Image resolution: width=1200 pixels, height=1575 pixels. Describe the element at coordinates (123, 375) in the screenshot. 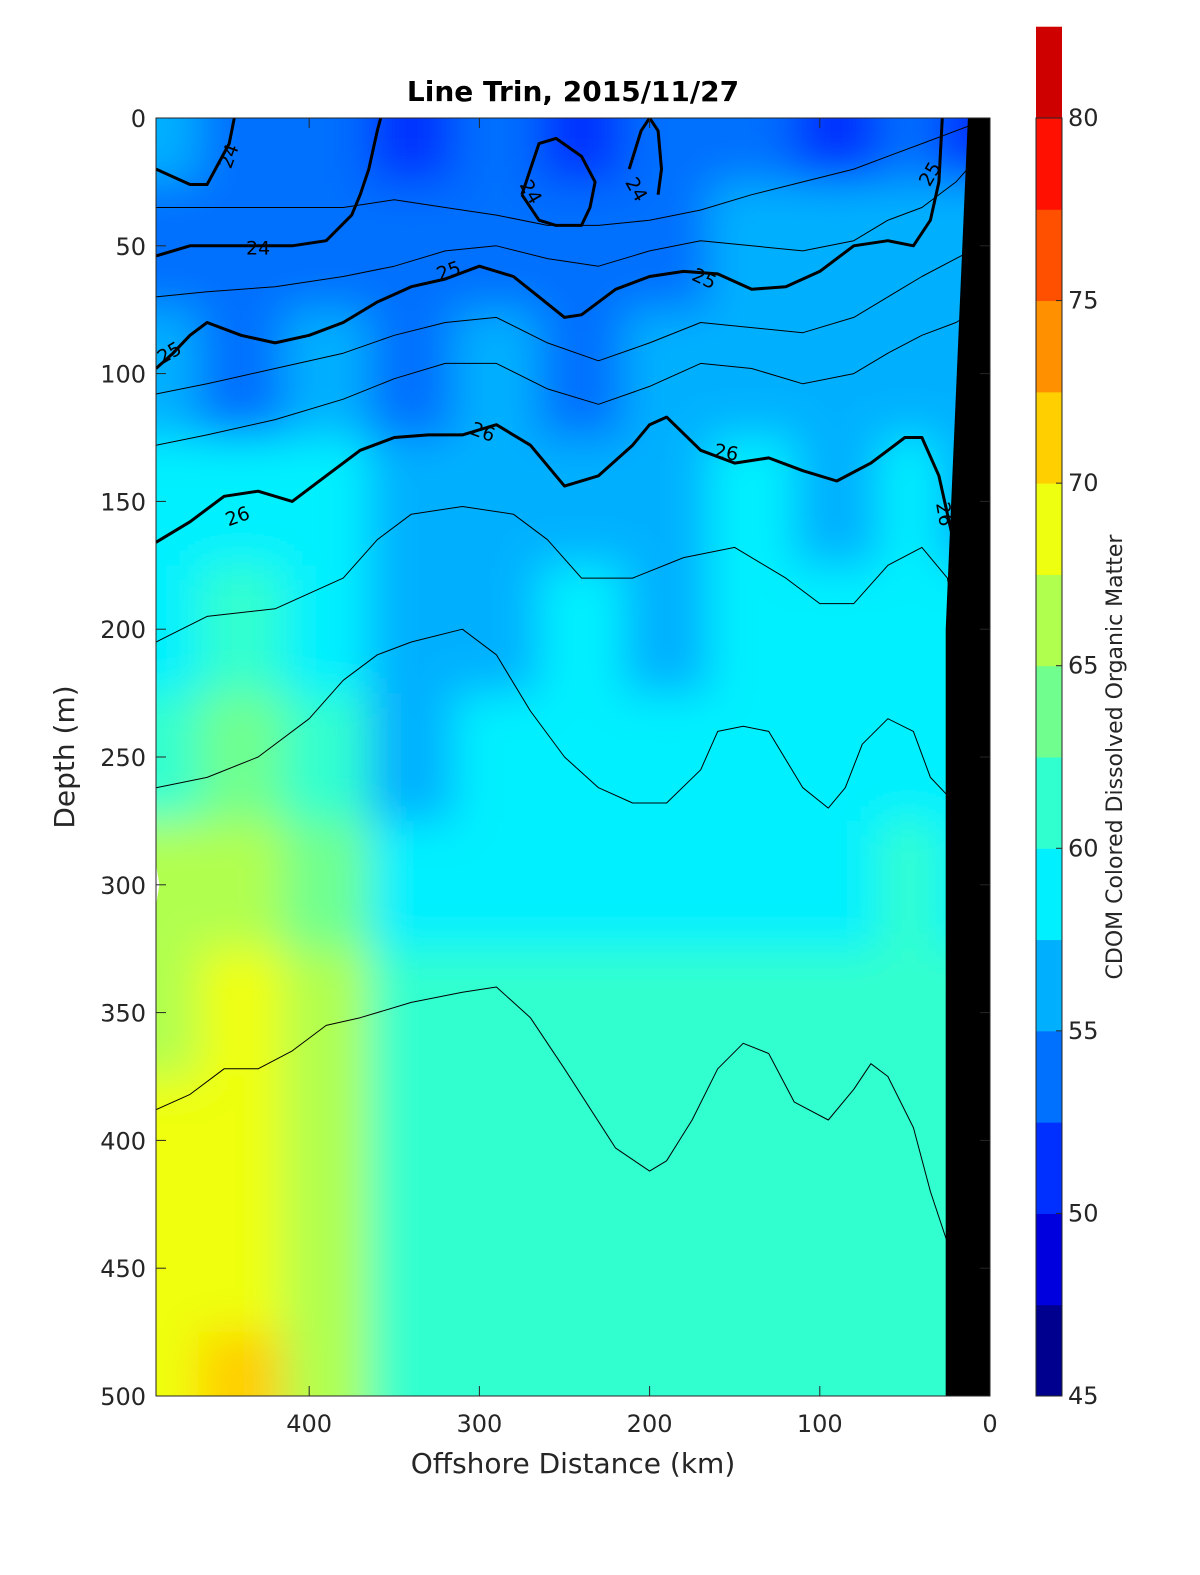

I see `y-tick-label: 100` at that location.